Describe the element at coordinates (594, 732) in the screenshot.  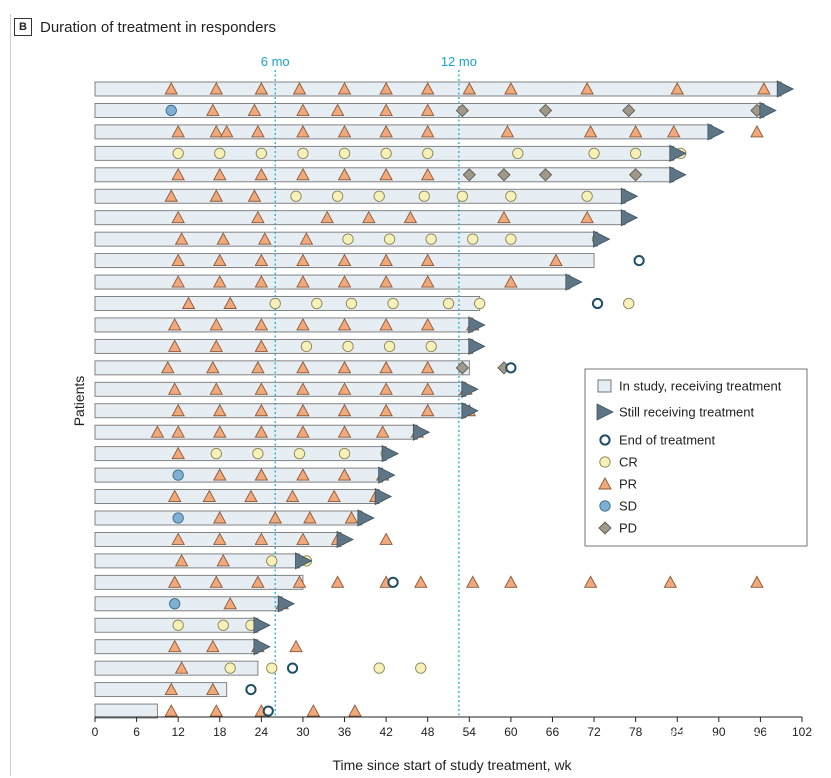
I see `x-tick-label: 72` at that location.